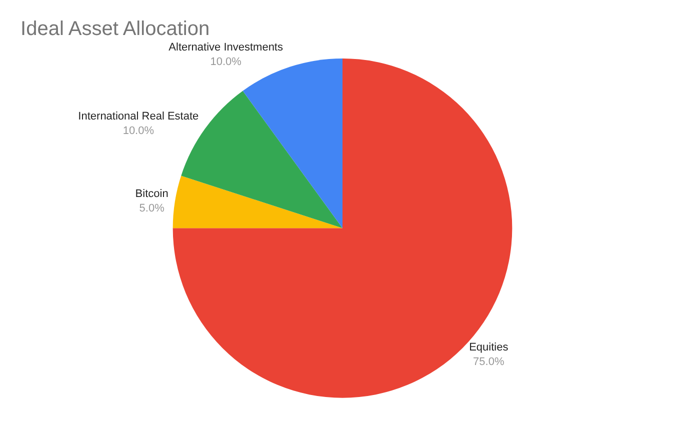 The image size is (685, 424). What do you see at coordinates (226, 48) in the screenshot?
I see `slice-label: Alternative Investments` at bounding box center [226, 48].